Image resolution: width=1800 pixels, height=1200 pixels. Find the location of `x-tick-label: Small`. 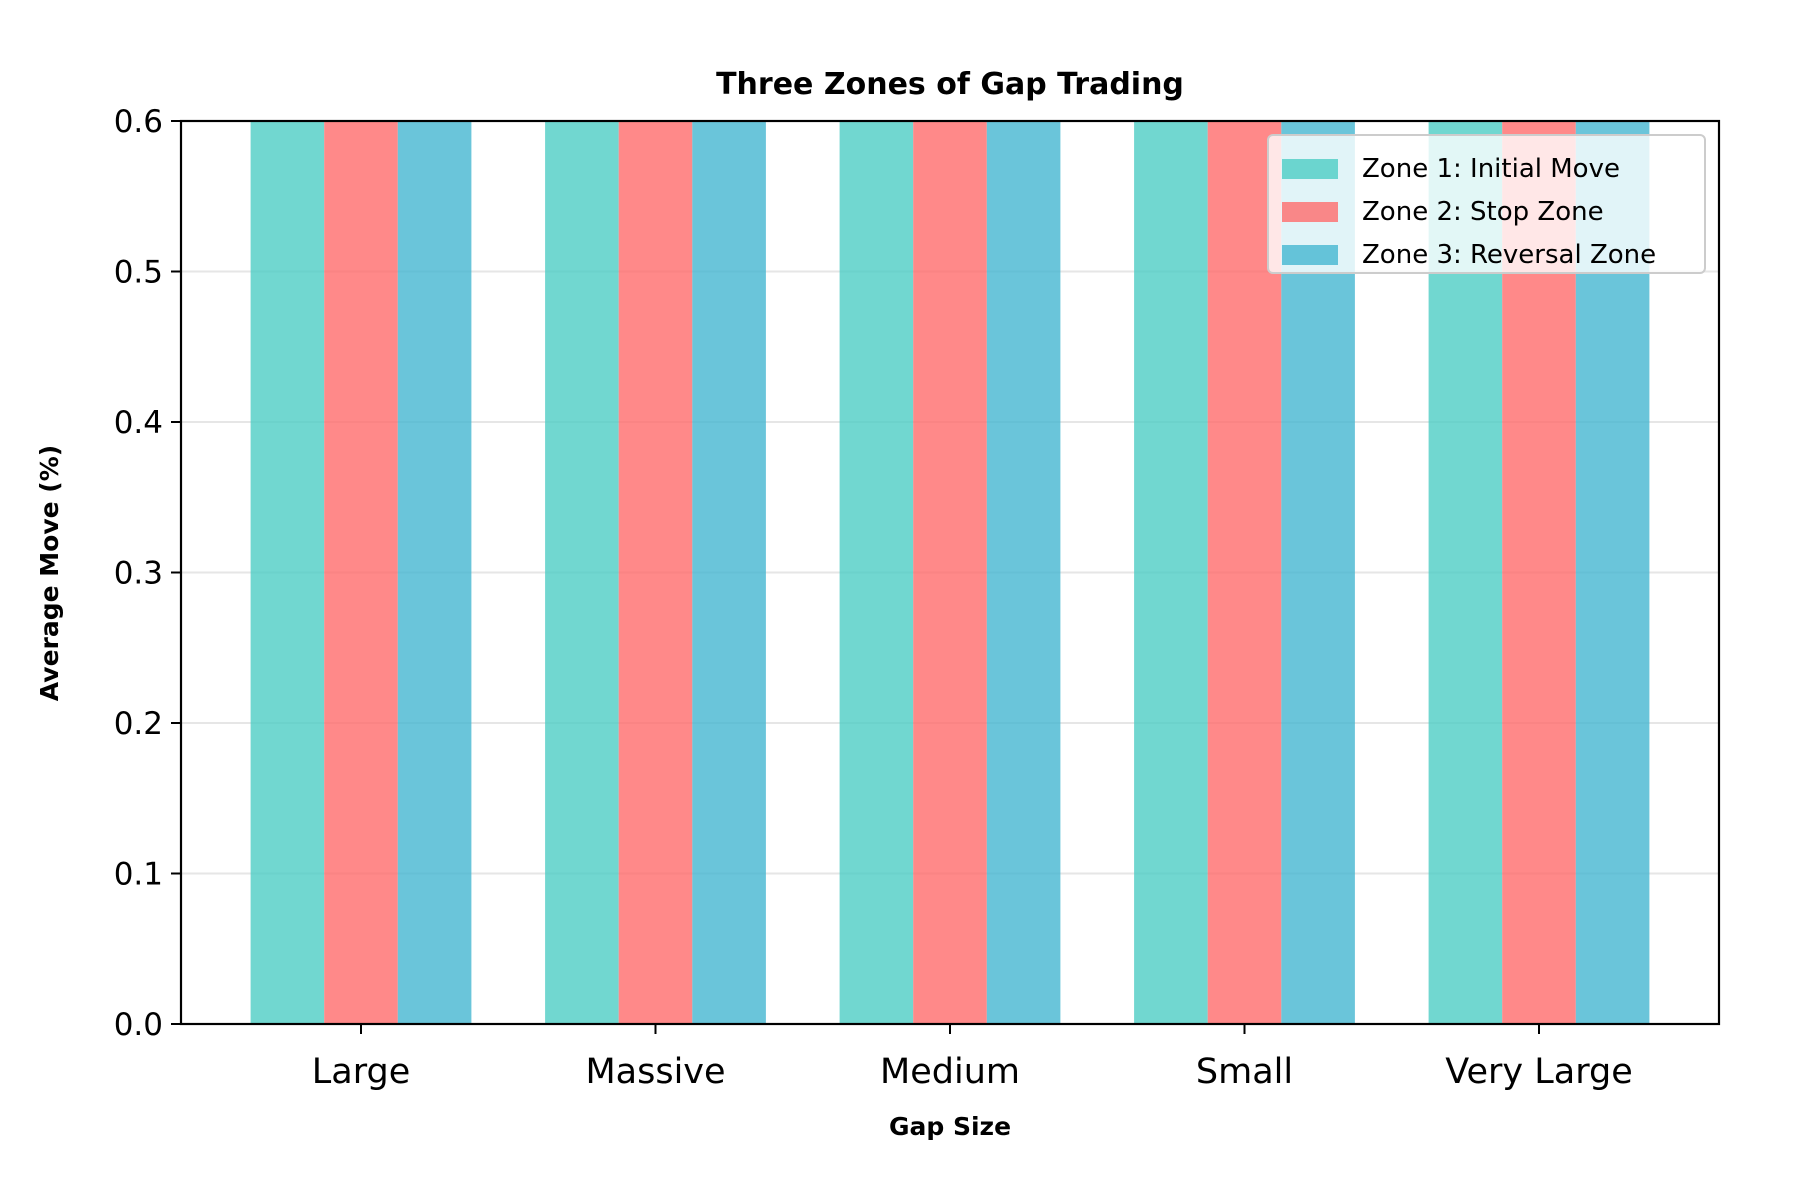

x-tick-label: Small is located at coordinates (1244, 1072).